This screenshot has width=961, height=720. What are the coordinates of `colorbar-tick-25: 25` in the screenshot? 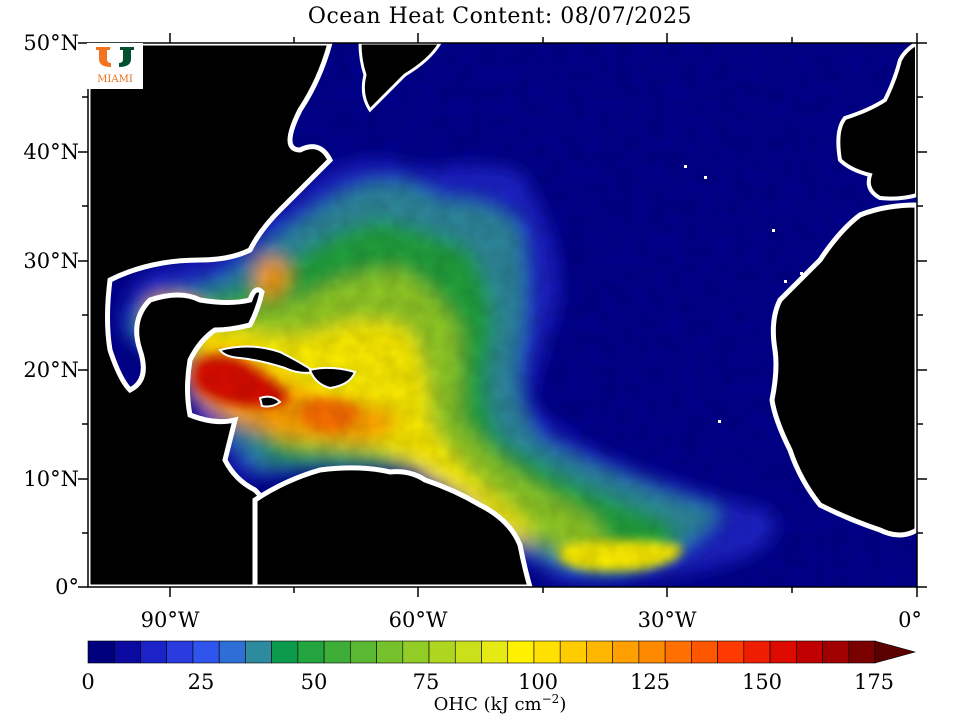 It's located at (201, 682).